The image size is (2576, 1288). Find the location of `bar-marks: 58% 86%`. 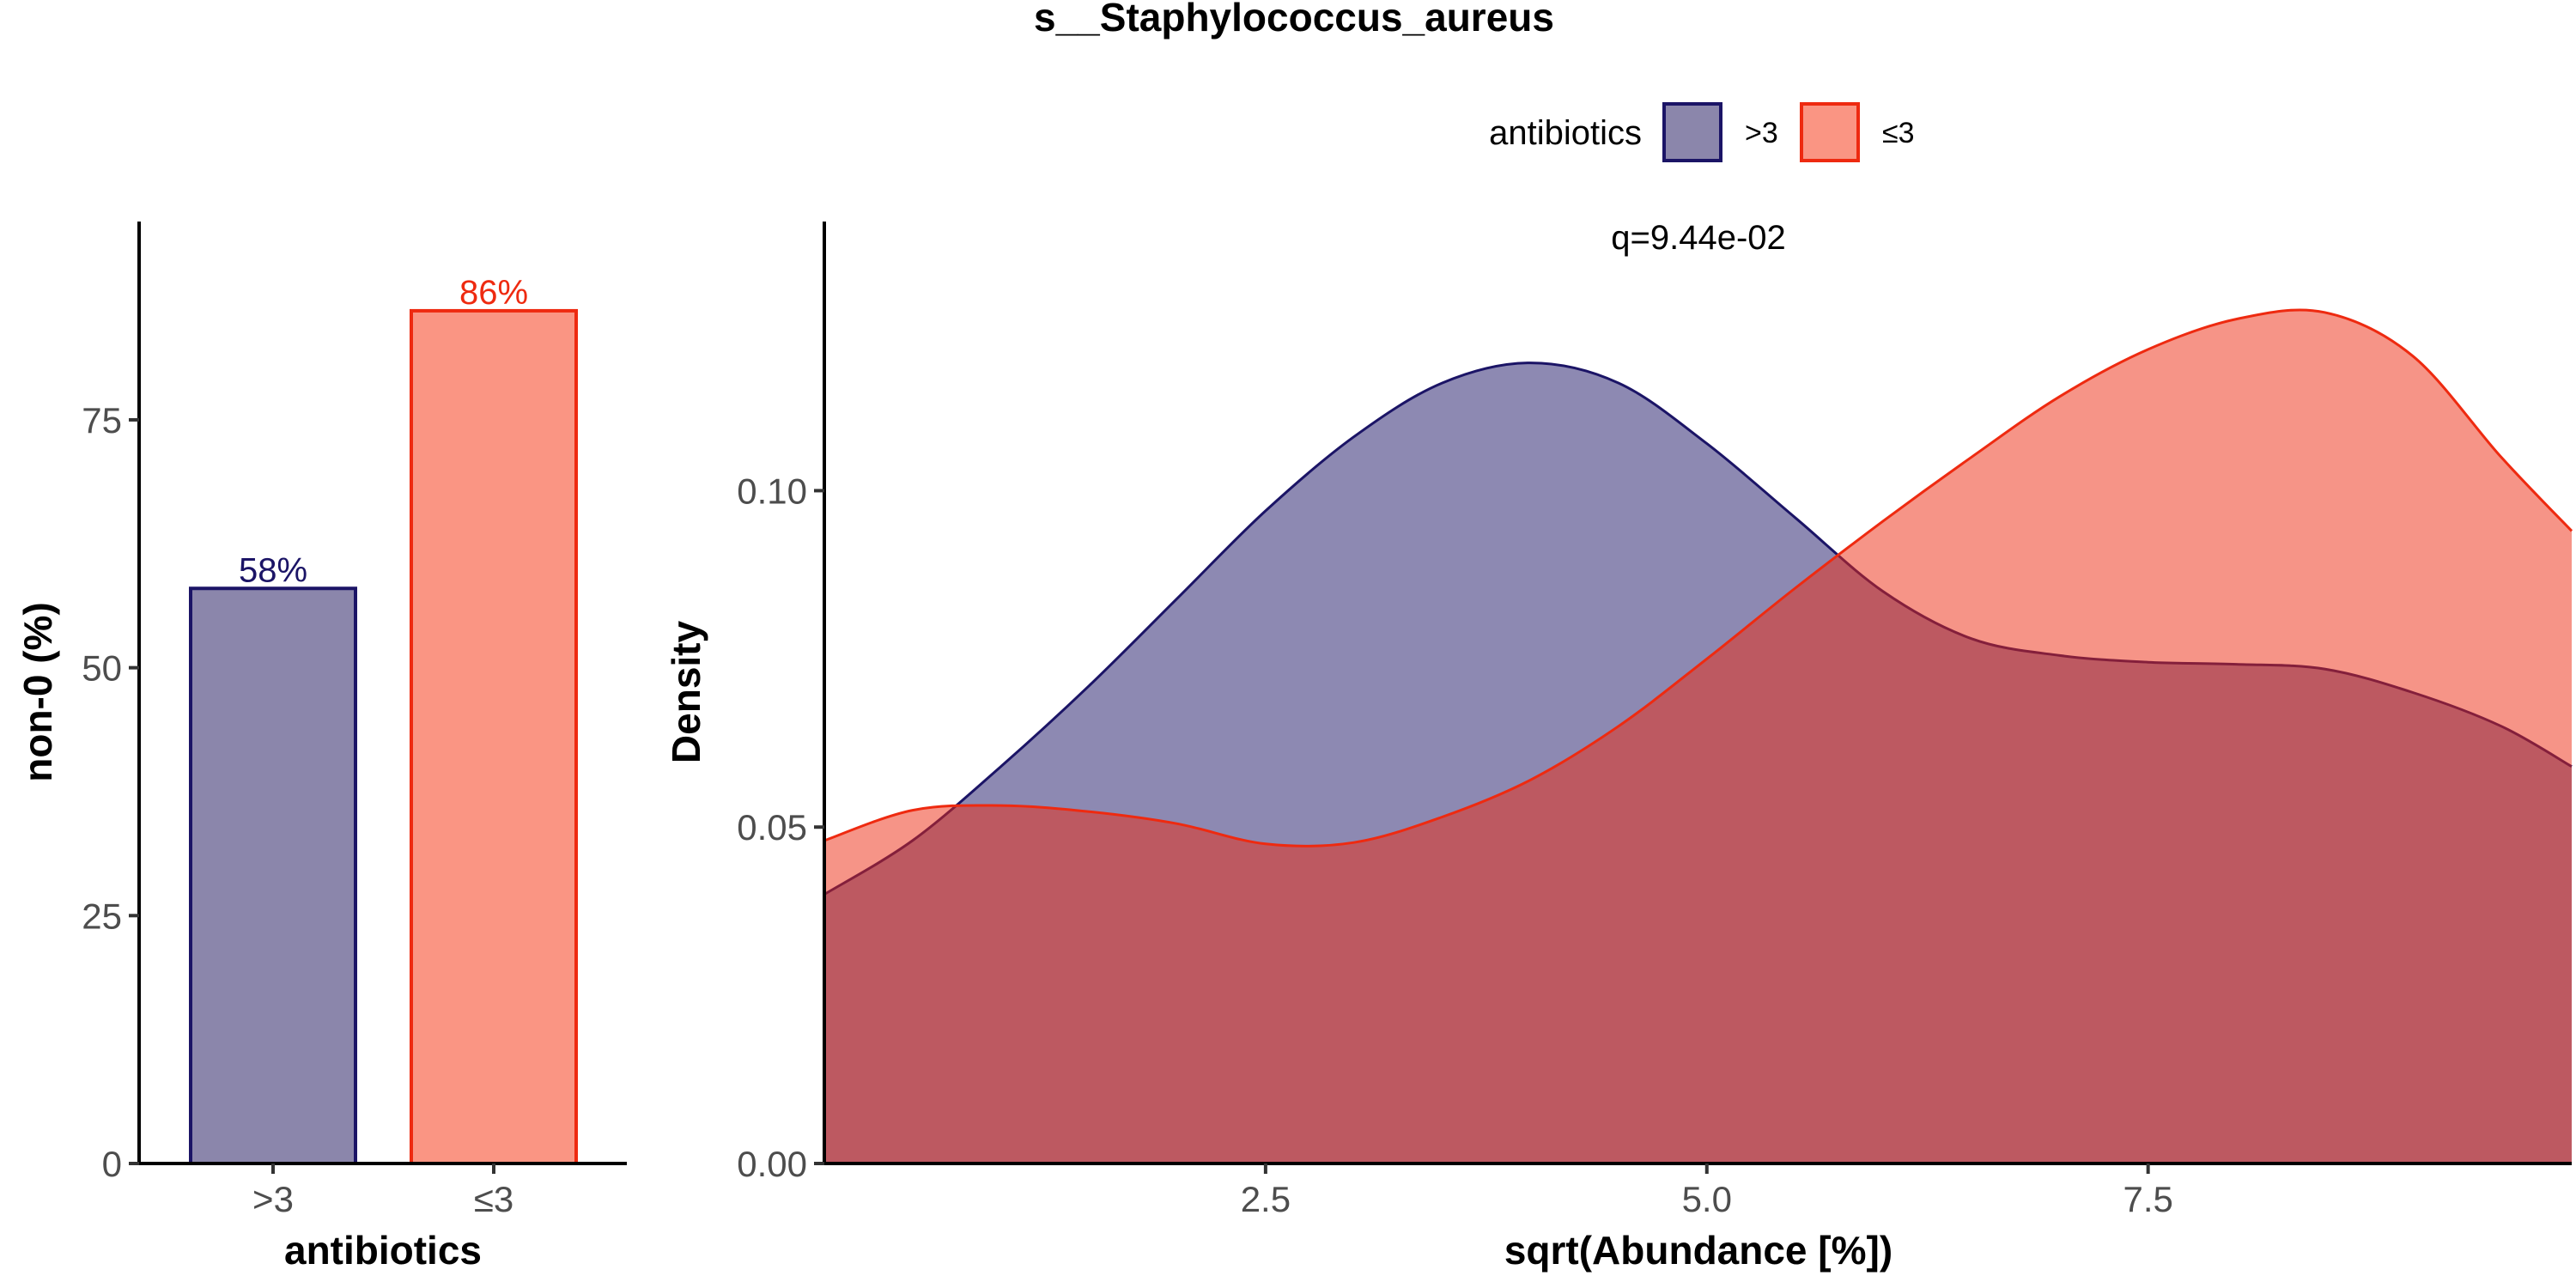

bar-marks: 58% 86% is located at coordinates (383, 719).